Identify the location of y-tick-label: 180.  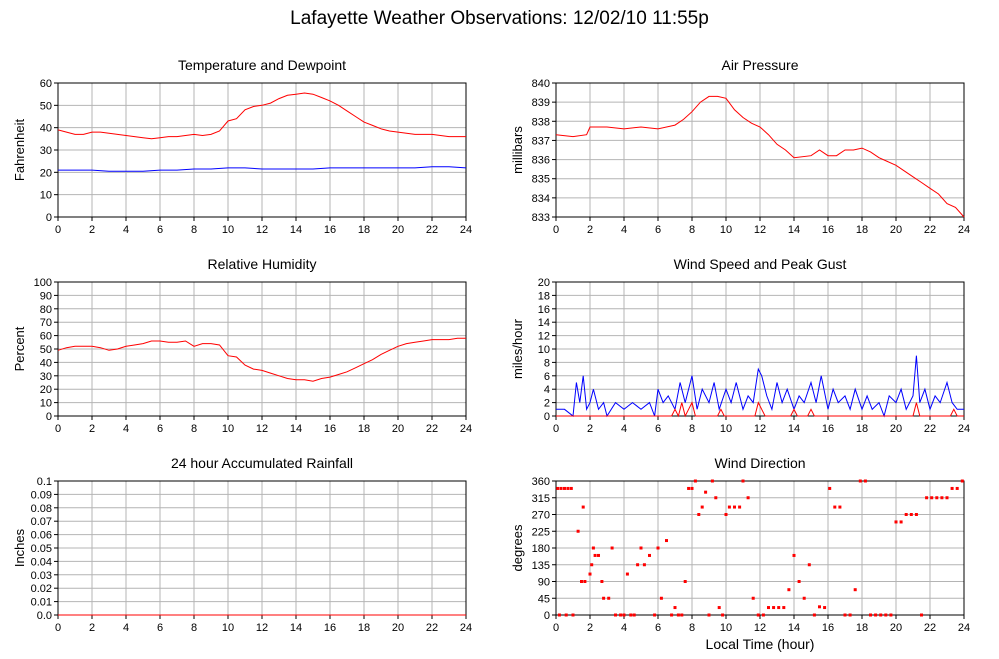
(541, 549).